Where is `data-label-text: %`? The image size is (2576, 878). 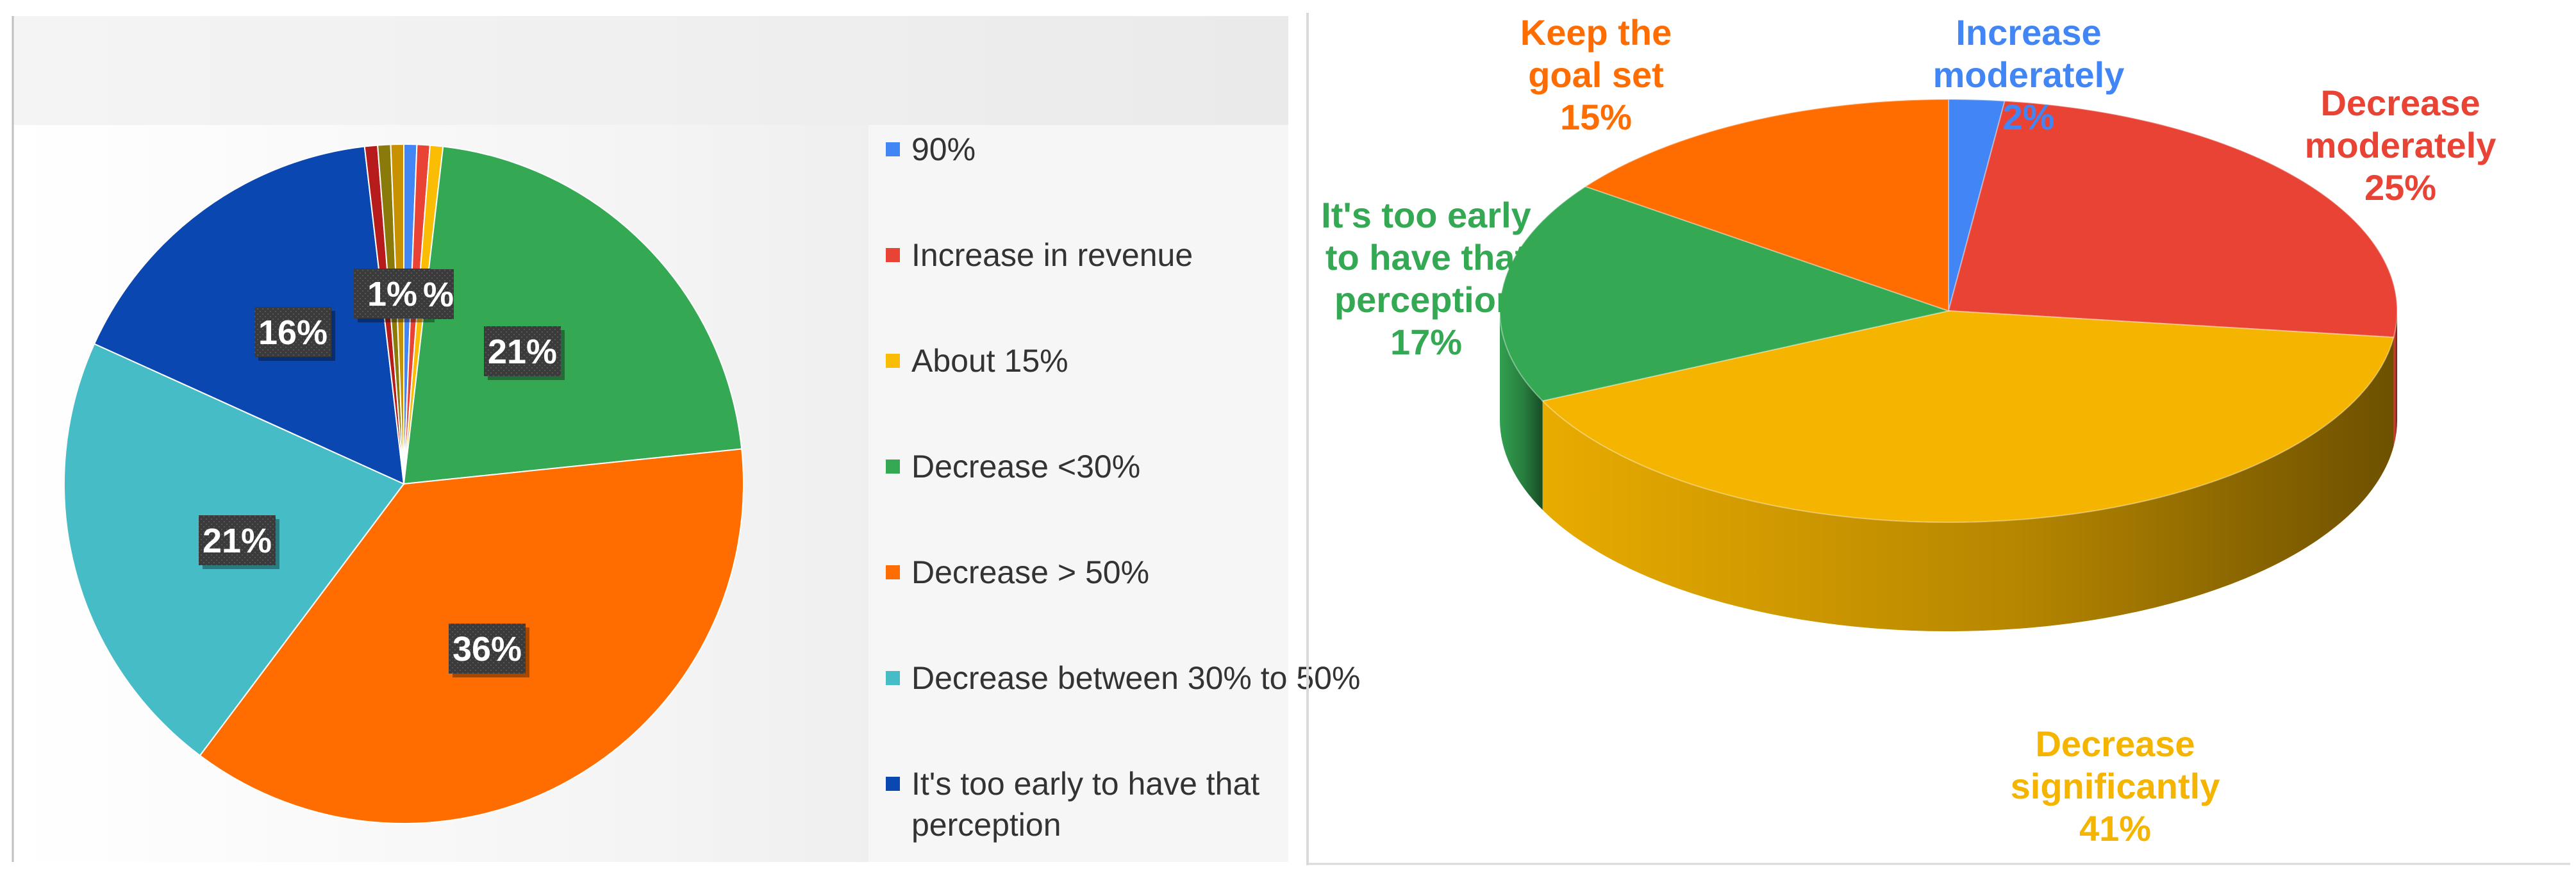
data-label-text: % is located at coordinates (438, 295).